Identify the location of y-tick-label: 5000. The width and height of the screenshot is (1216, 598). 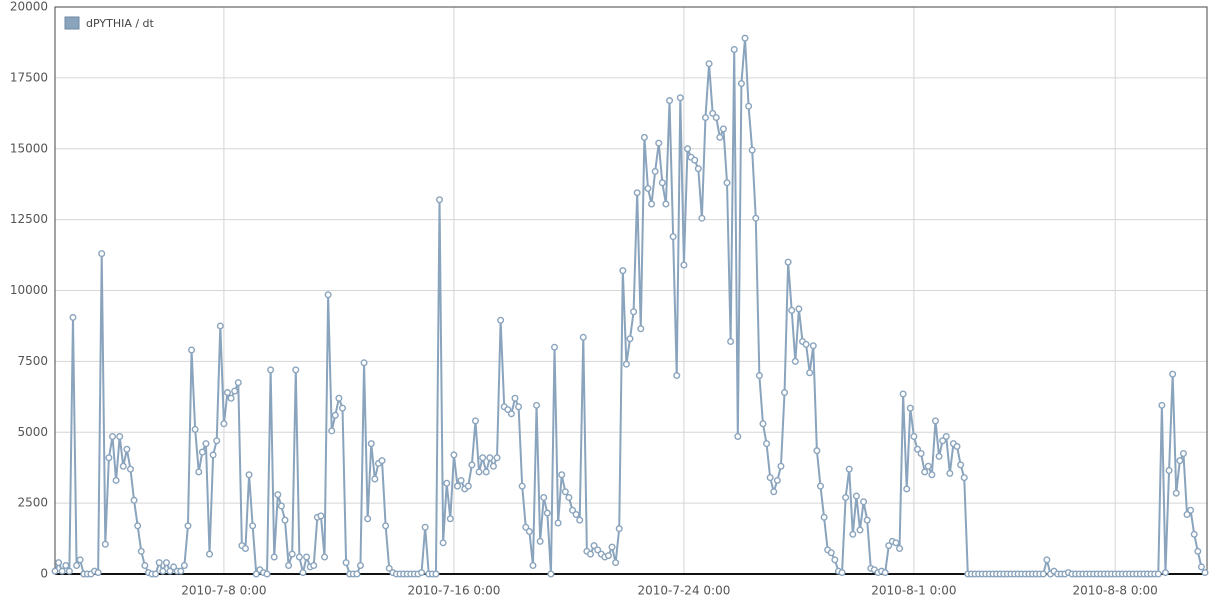
(32, 432).